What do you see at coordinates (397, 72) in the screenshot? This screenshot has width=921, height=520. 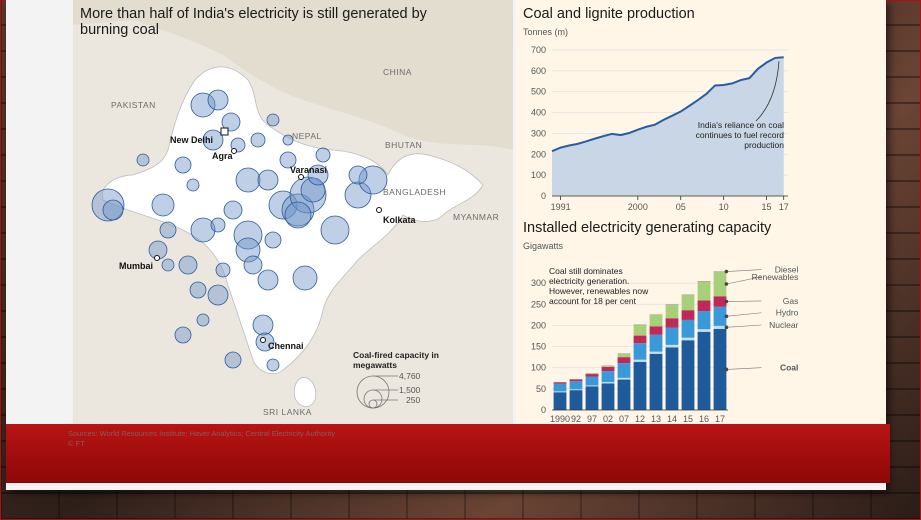 I see `label-china: CHINA` at bounding box center [397, 72].